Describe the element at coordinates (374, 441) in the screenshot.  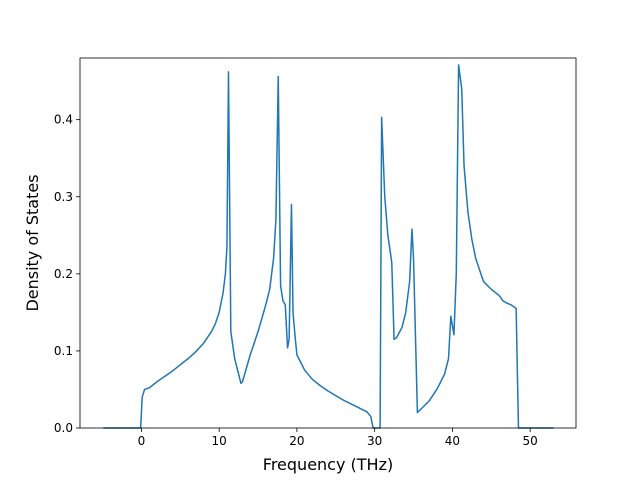
I see `x-tick-label: 30` at that location.